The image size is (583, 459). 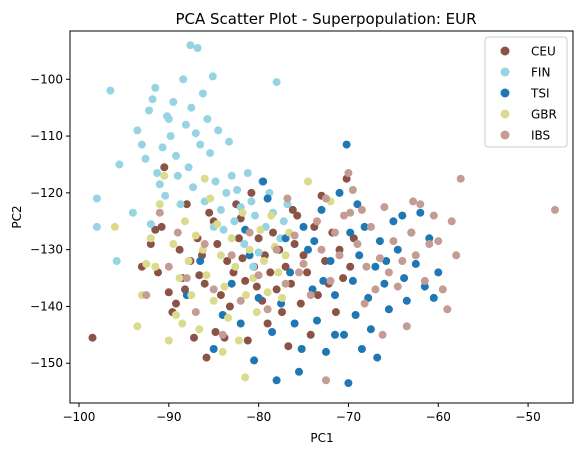 What do you see at coordinates (526, 92) in the screenshot?
I see `legend: CEU FIN TSI GBR IBS` at bounding box center [526, 92].